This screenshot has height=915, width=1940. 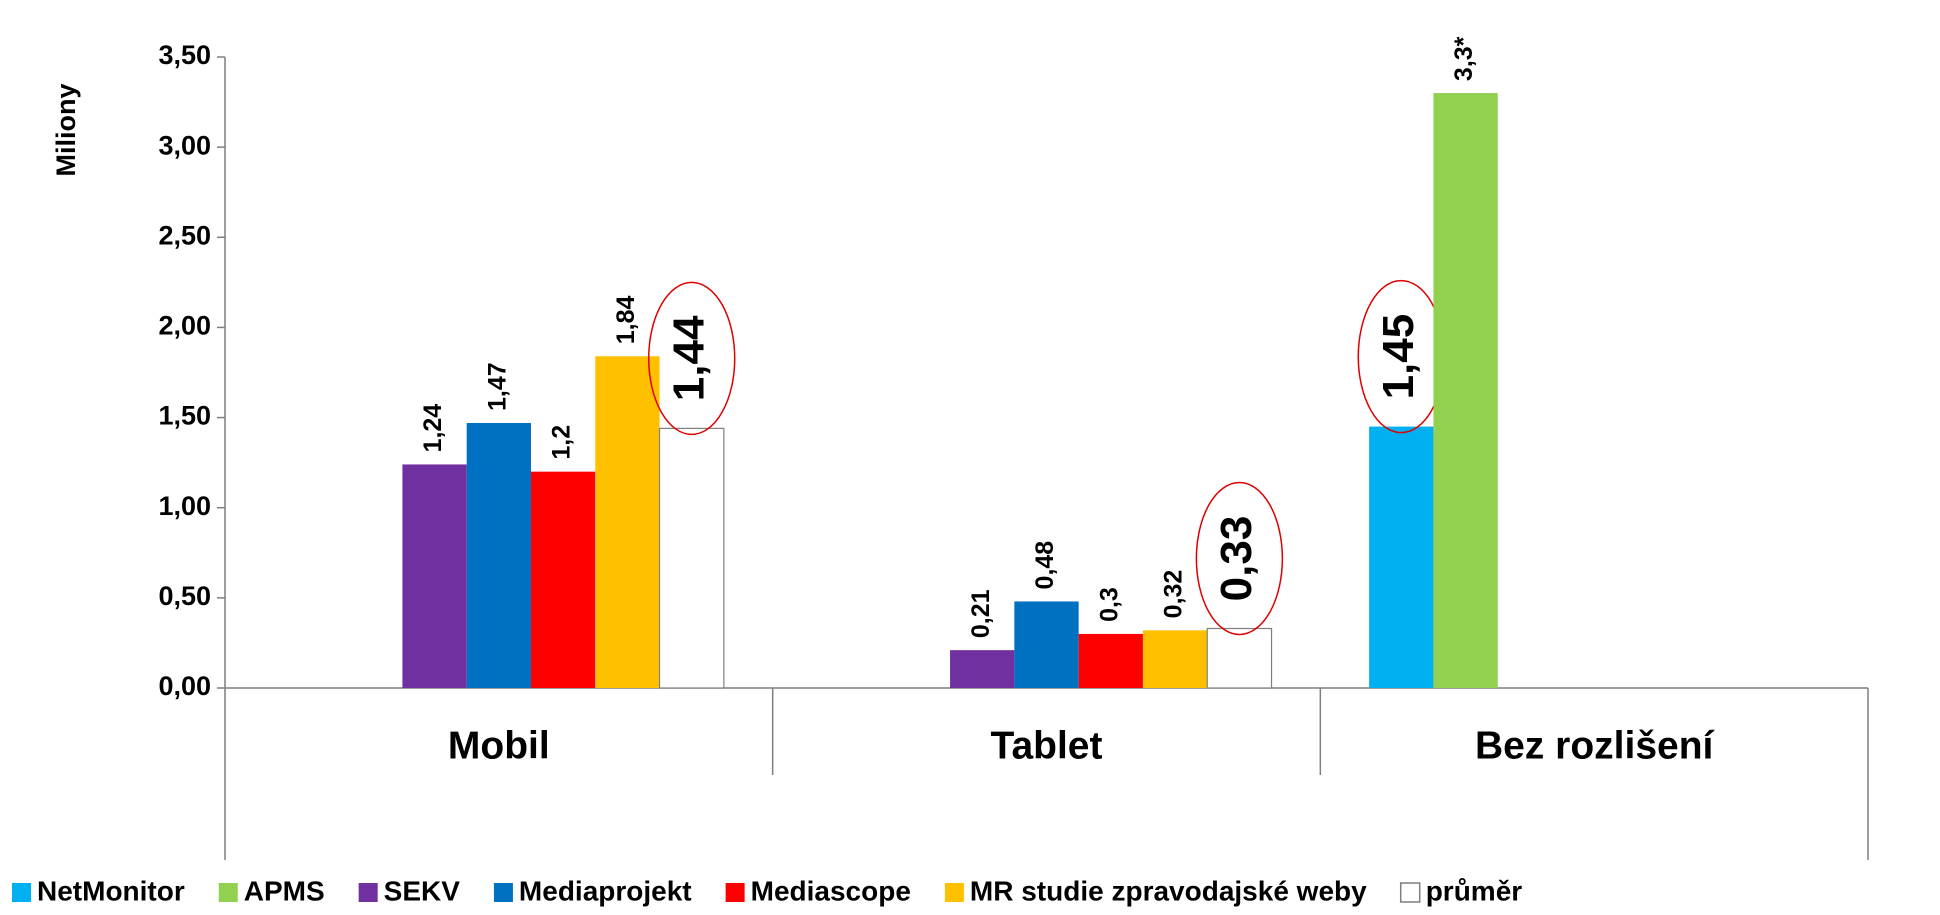 I want to click on x-tick-label: Tablet, so click(x=1047, y=745).